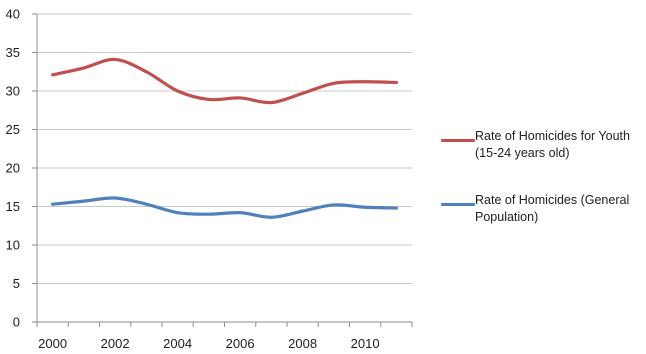  What do you see at coordinates (177, 343) in the screenshot?
I see `x-tick-label: 2004` at bounding box center [177, 343].